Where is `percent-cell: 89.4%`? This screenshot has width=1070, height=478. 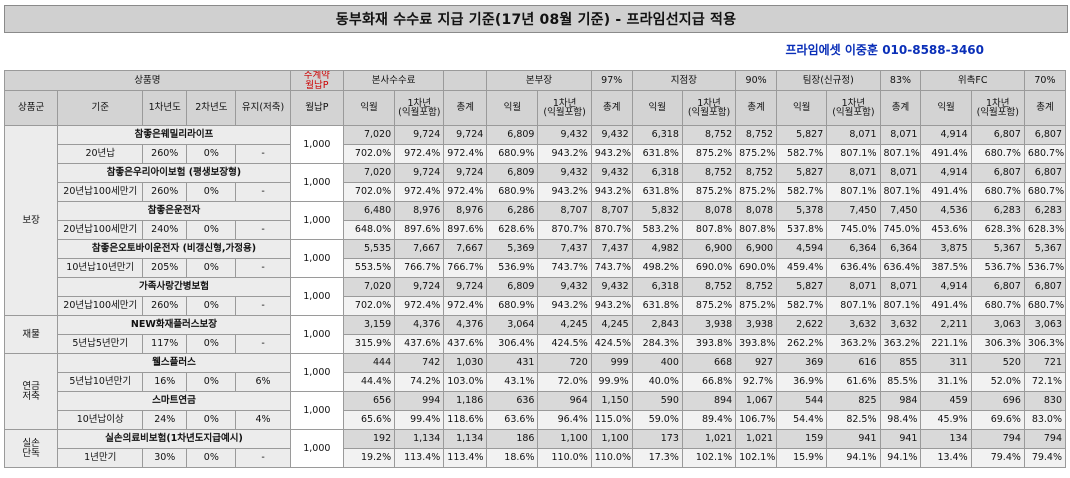
percent-cell: 89.4% is located at coordinates (709, 420).